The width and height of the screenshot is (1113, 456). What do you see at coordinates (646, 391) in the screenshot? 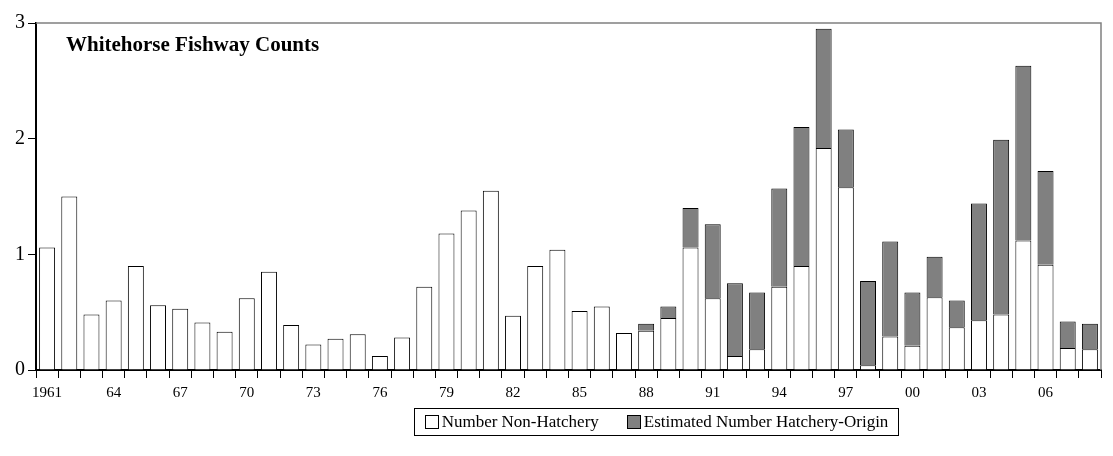
I see `x-tick-label: 88` at bounding box center [646, 391].